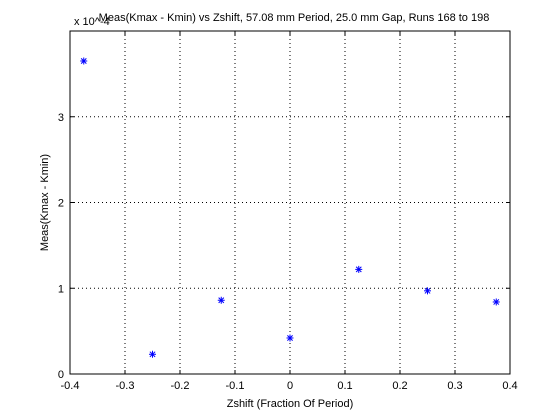  I want to click on y-axis-exponent: x 10^-4, so click(92, 22).